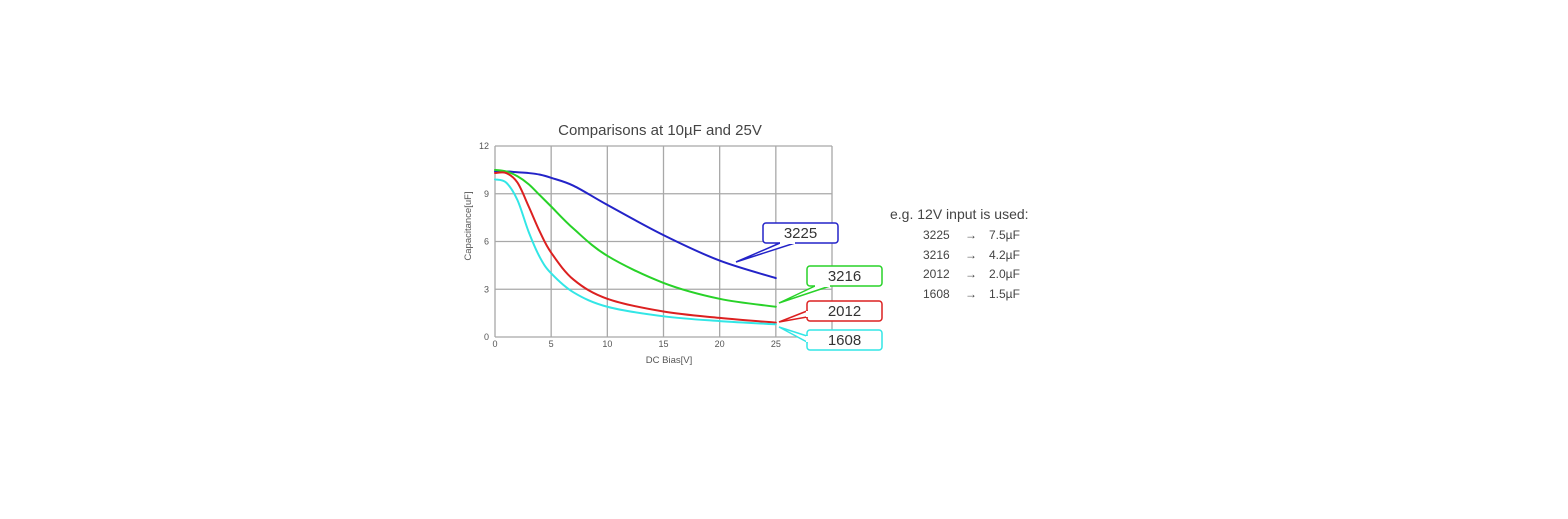 The image size is (1568, 519). I want to click on x-tick: 5, so click(551, 344).